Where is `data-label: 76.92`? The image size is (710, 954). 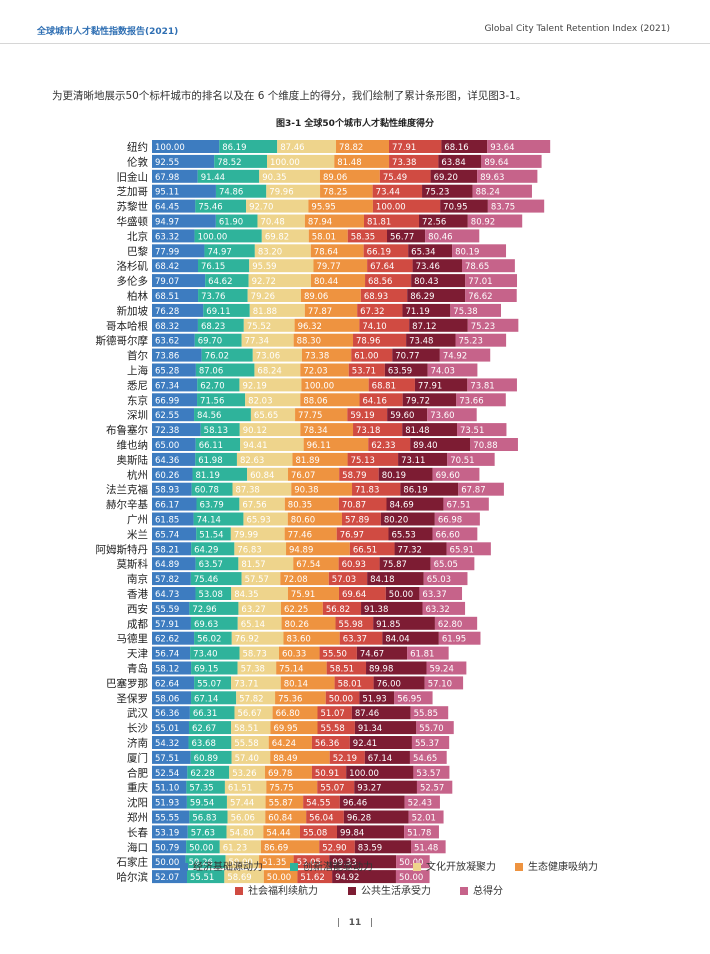 data-label: 76.92 is located at coordinates (247, 640).